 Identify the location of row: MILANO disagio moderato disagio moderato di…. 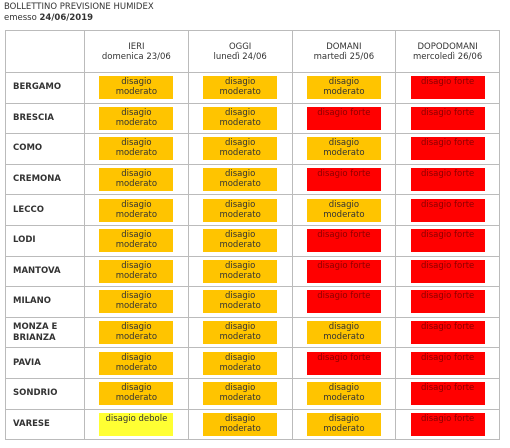
(252, 302).